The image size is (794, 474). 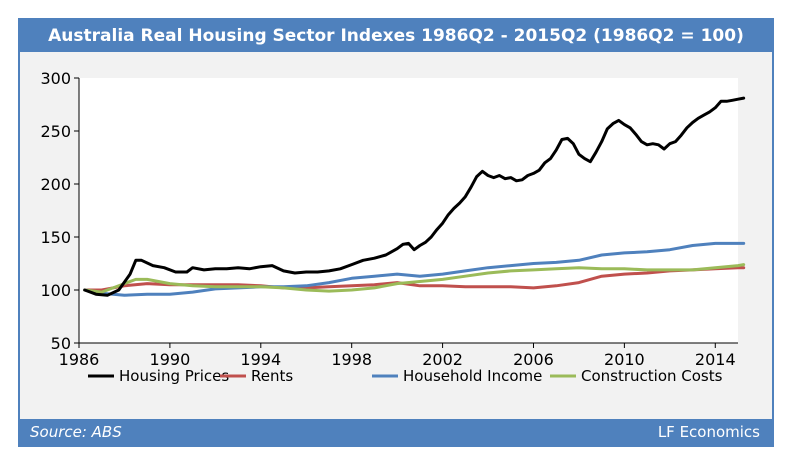 What do you see at coordinates (174, 376) in the screenshot?
I see `legend-label: Housing Prices` at bounding box center [174, 376].